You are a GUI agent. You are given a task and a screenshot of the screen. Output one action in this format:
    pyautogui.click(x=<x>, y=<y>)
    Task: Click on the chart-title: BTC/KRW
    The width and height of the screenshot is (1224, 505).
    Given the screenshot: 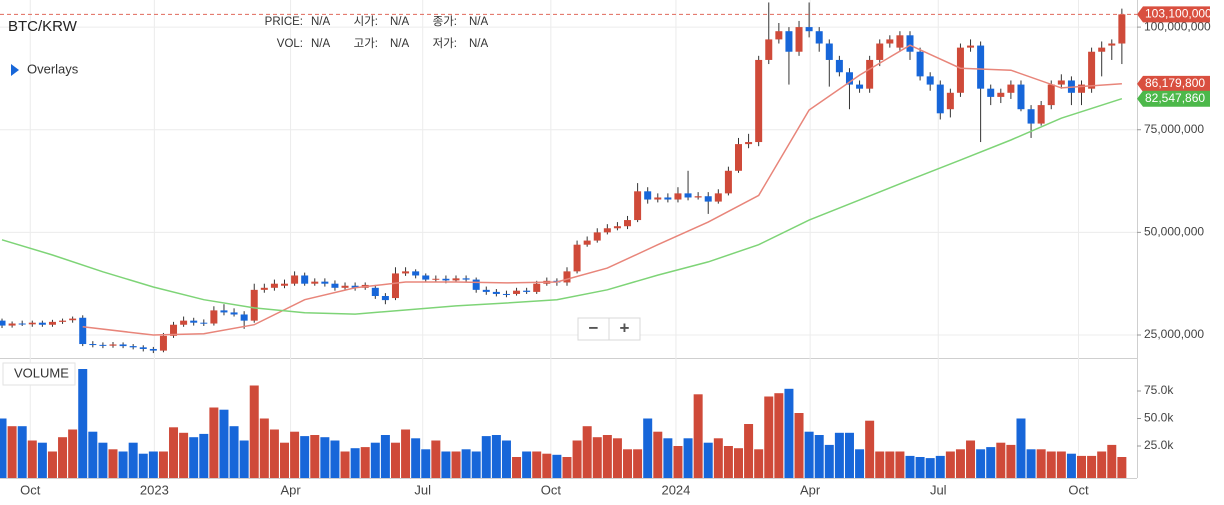 What is the action you would take?
    pyautogui.click(x=43, y=26)
    